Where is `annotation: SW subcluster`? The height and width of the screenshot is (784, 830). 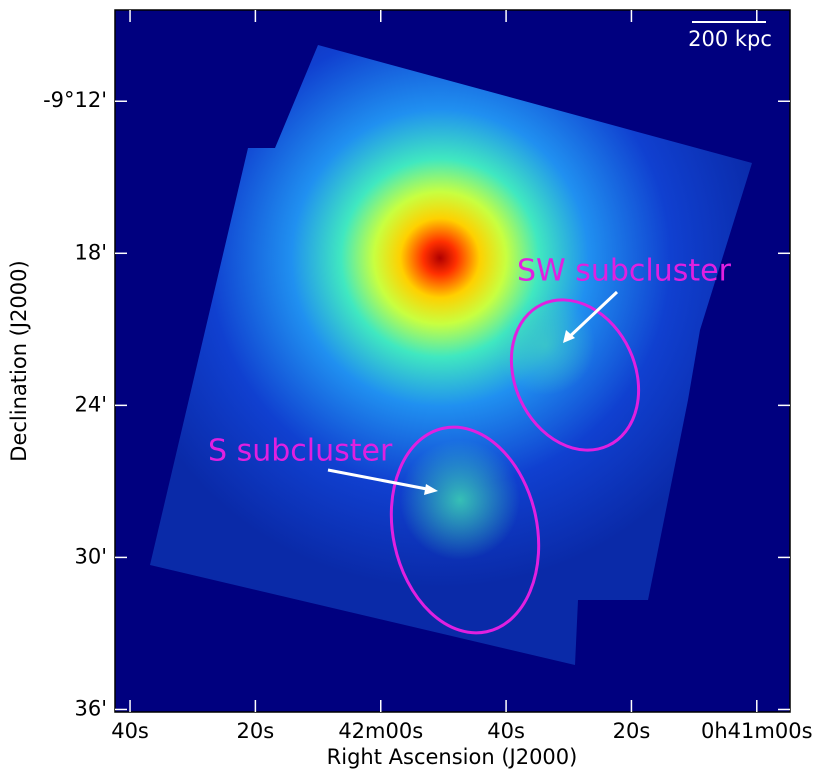
annotation: SW subcluster is located at coordinates (624, 271).